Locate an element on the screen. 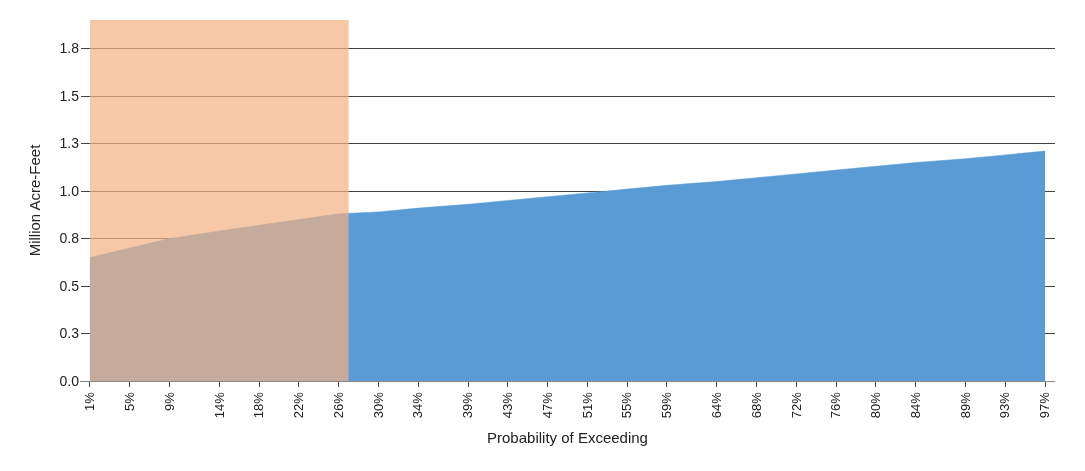  x-tick-label: 9% is located at coordinates (169, 401).